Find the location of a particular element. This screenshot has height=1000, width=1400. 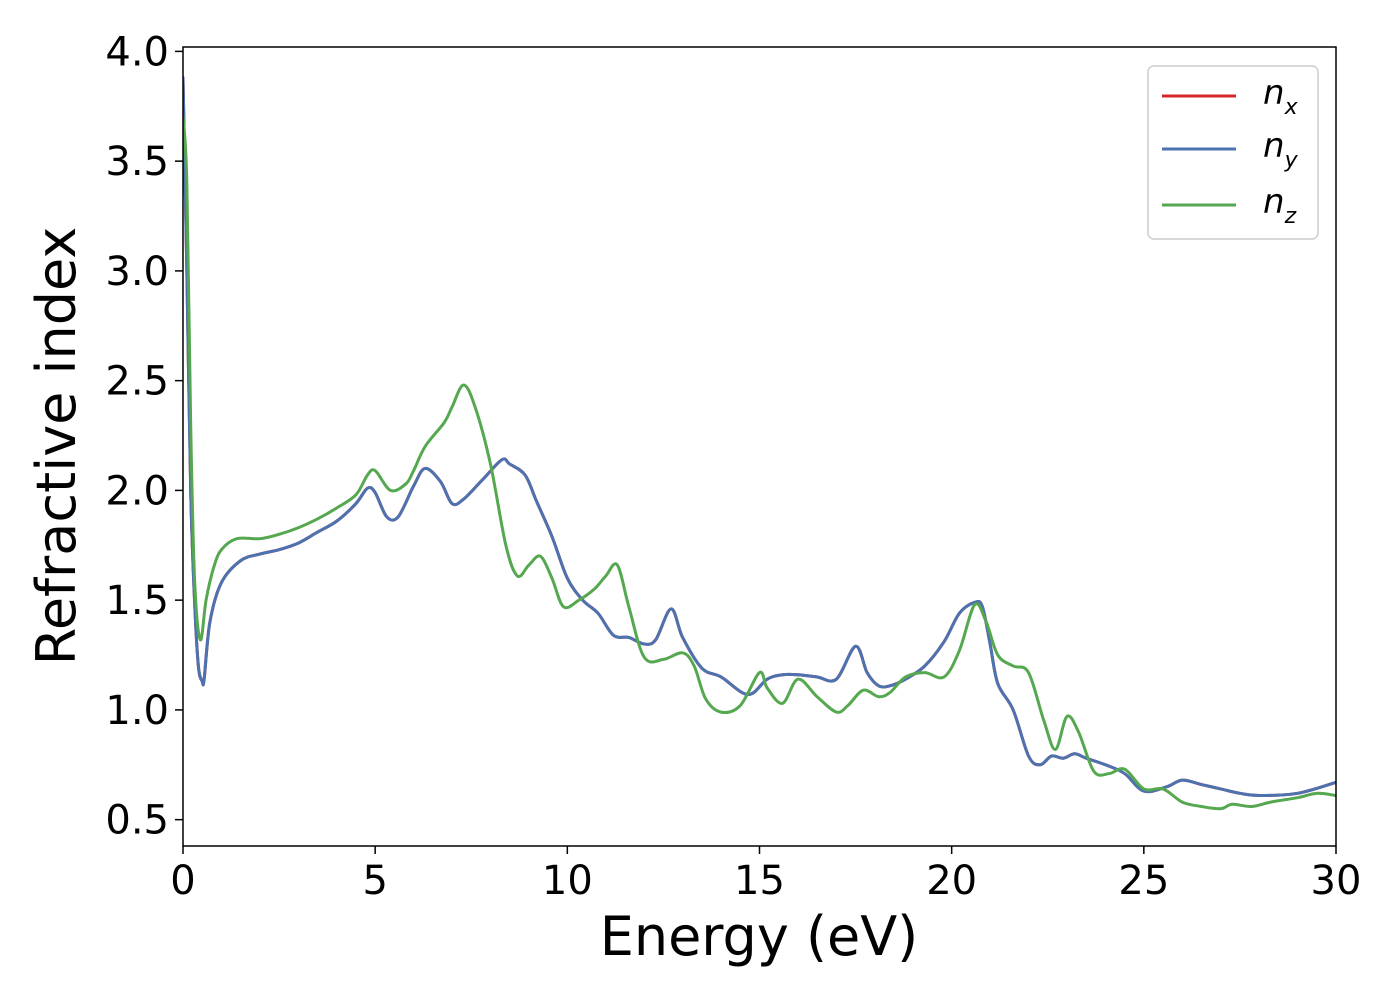

legend-entry-subscript: x is located at coordinates (1291, 107).